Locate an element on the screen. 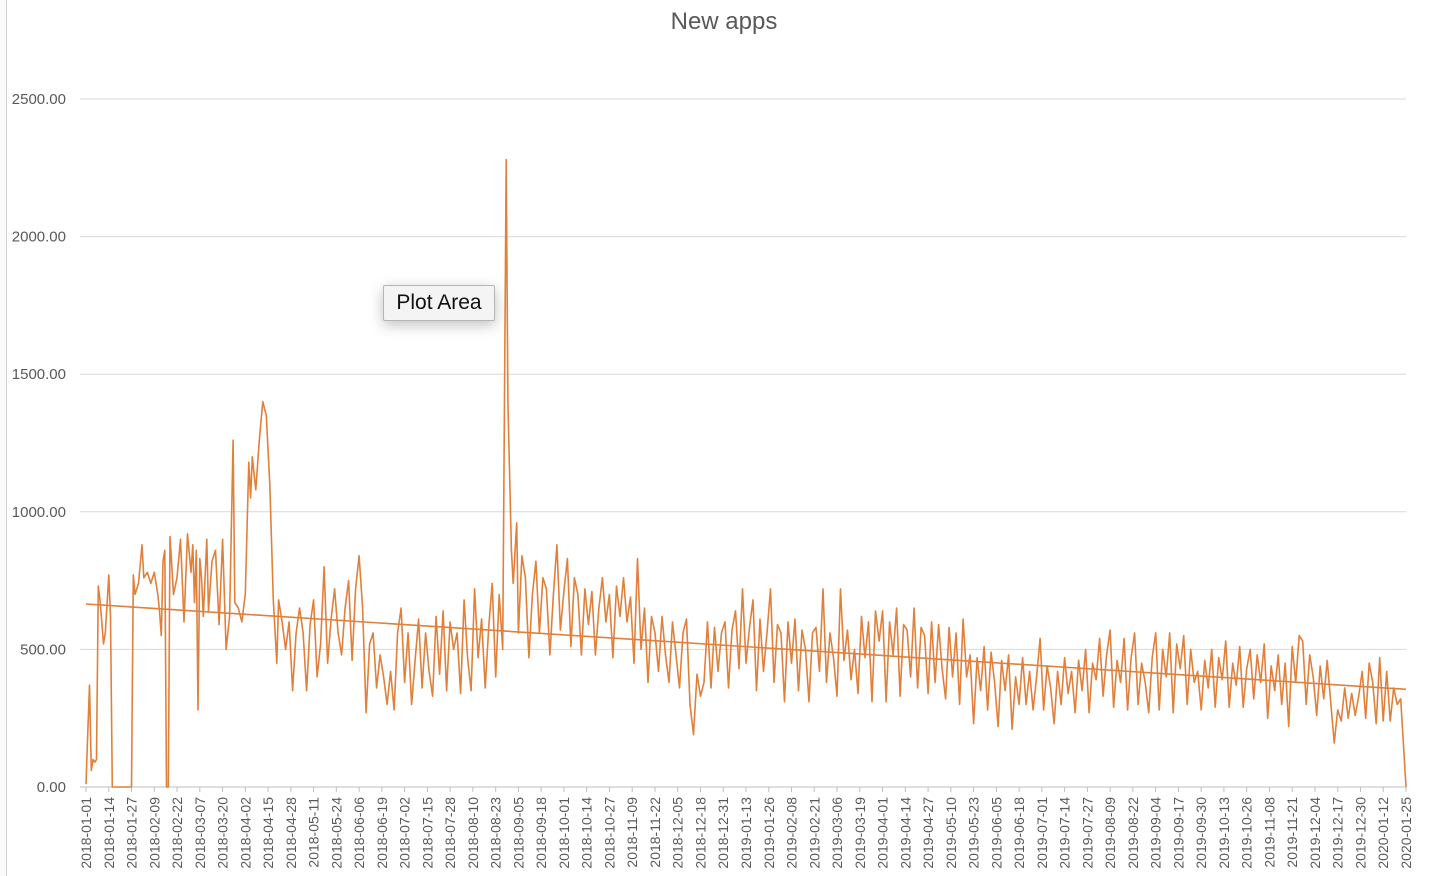 This screenshot has width=1448, height=876. x-tick-label: 2019-03-06 is located at coordinates (837, 833).